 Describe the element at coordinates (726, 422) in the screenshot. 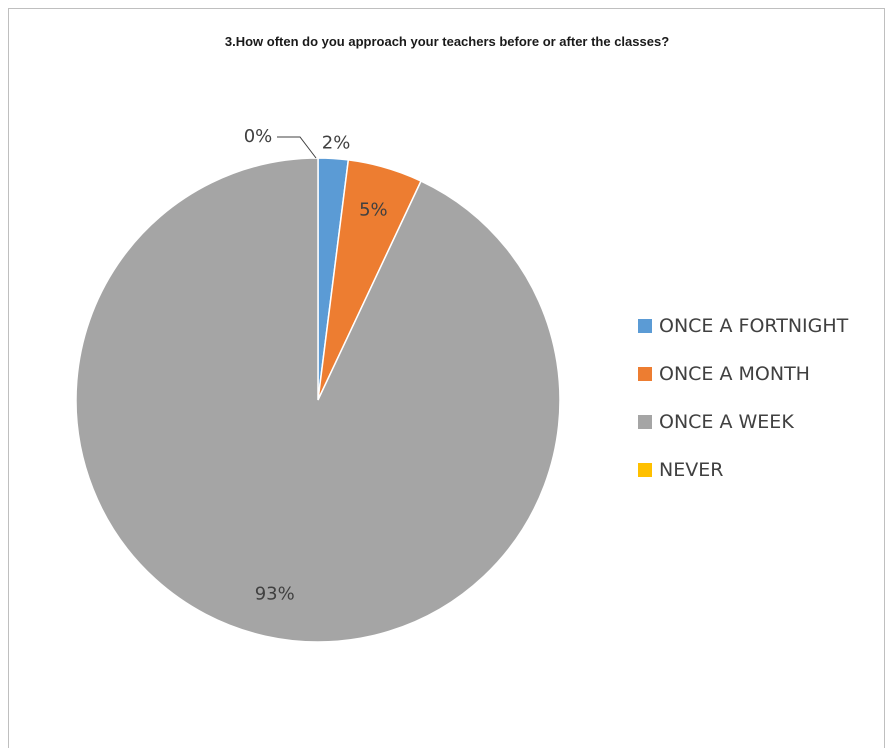

I see `legend-label-once-a-week: ONCE A WEEK` at that location.